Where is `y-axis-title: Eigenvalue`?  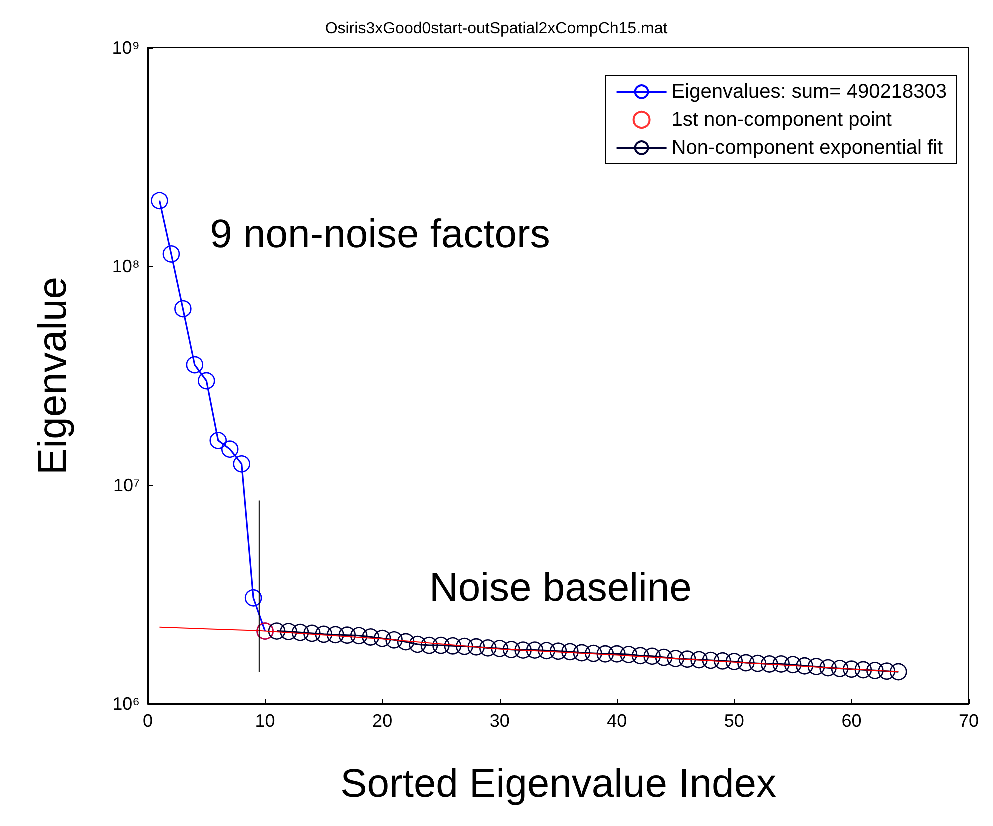
y-axis-title: Eigenvalue is located at coordinates (53, 376).